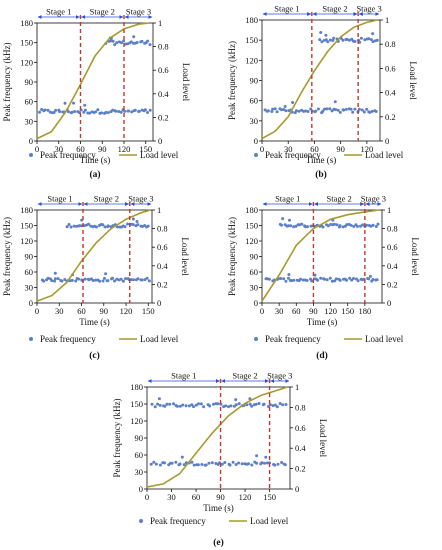 This screenshot has width=442, height=550. I want to click on legend-scatter-label: Peak frequency, so click(68, 339).